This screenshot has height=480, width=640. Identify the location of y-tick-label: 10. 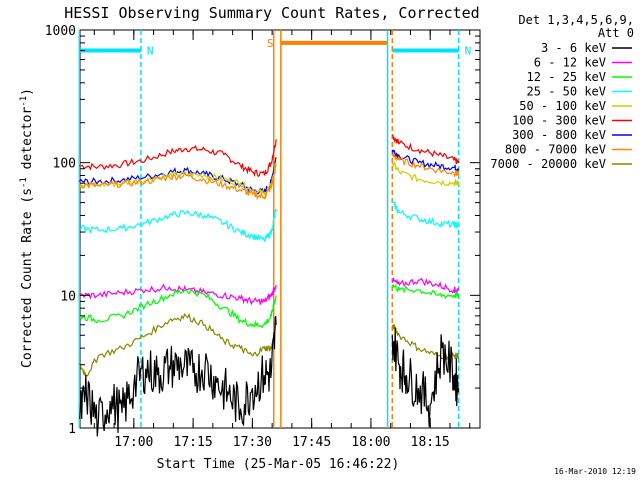
(68, 296).